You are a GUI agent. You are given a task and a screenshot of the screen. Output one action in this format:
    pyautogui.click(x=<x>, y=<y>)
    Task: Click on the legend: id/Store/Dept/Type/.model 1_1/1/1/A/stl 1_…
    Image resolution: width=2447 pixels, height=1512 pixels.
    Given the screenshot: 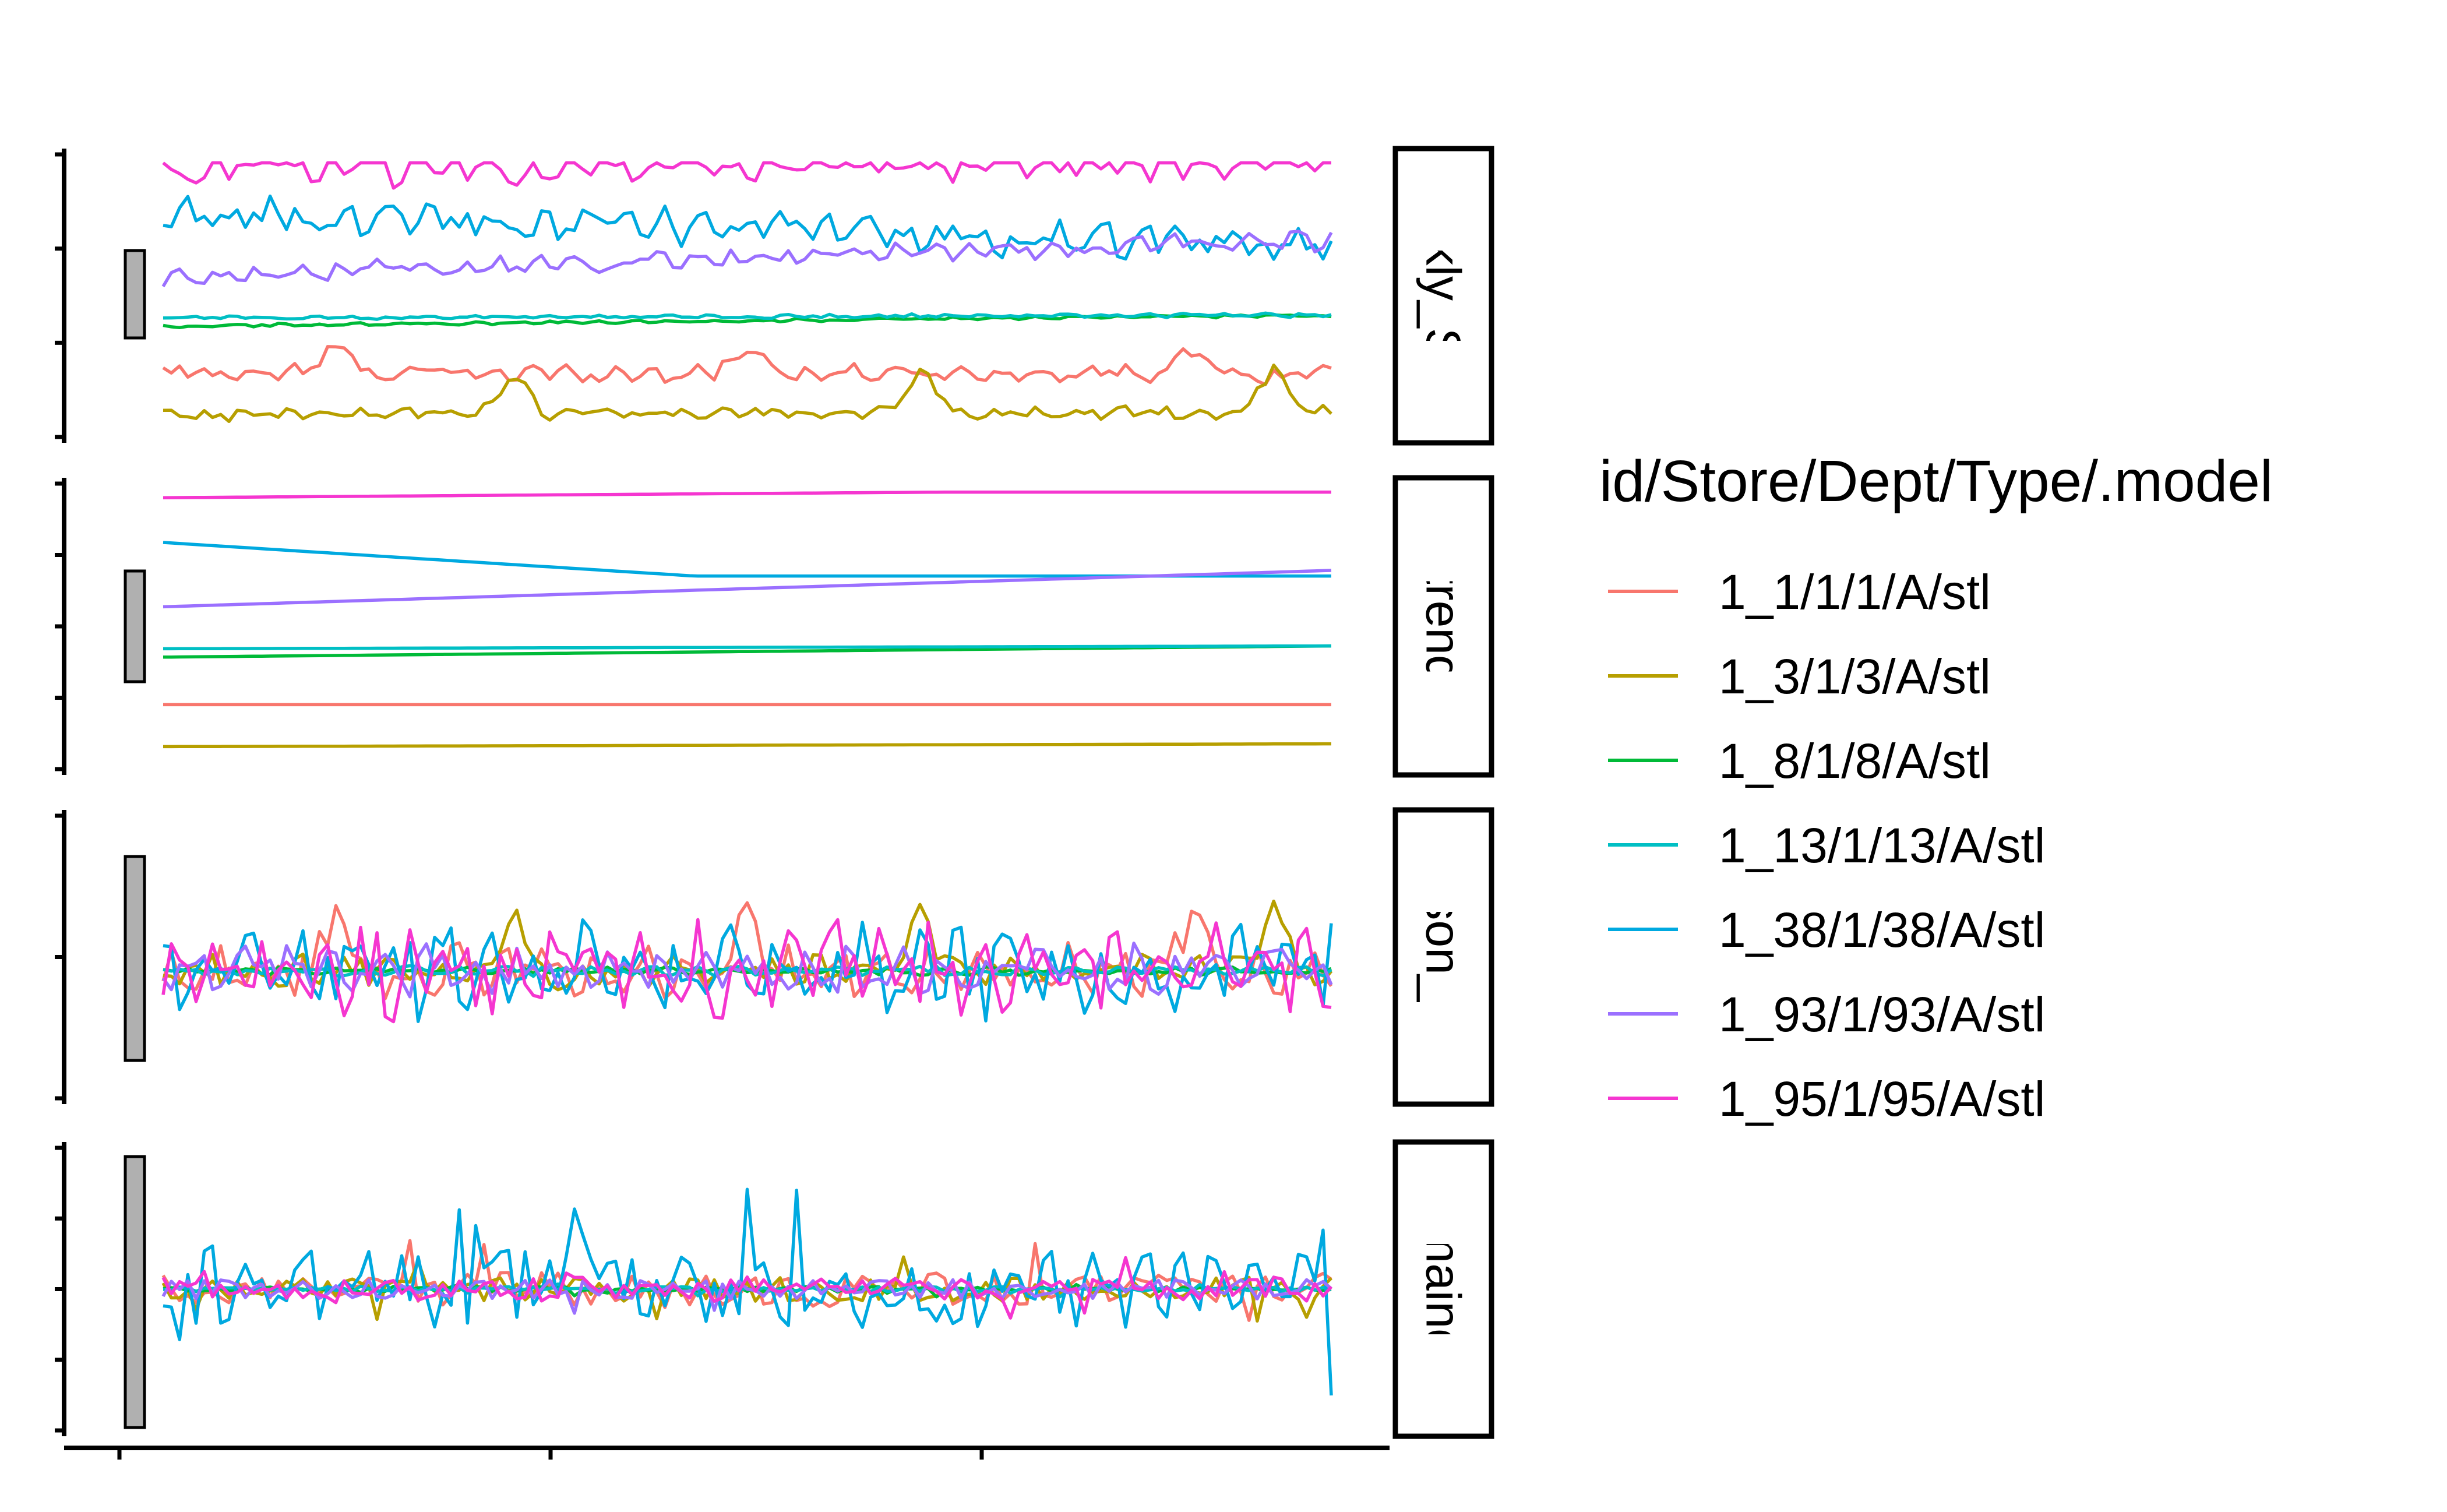 What is the action you would take?
    pyautogui.click(x=1936, y=787)
    